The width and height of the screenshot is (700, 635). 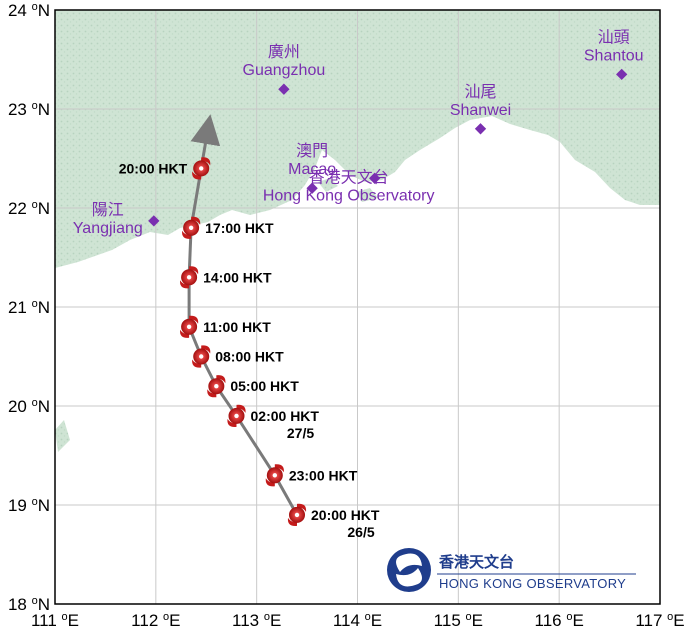 I want to click on city-name-en: Hong Kong Observatory, so click(x=349, y=195).